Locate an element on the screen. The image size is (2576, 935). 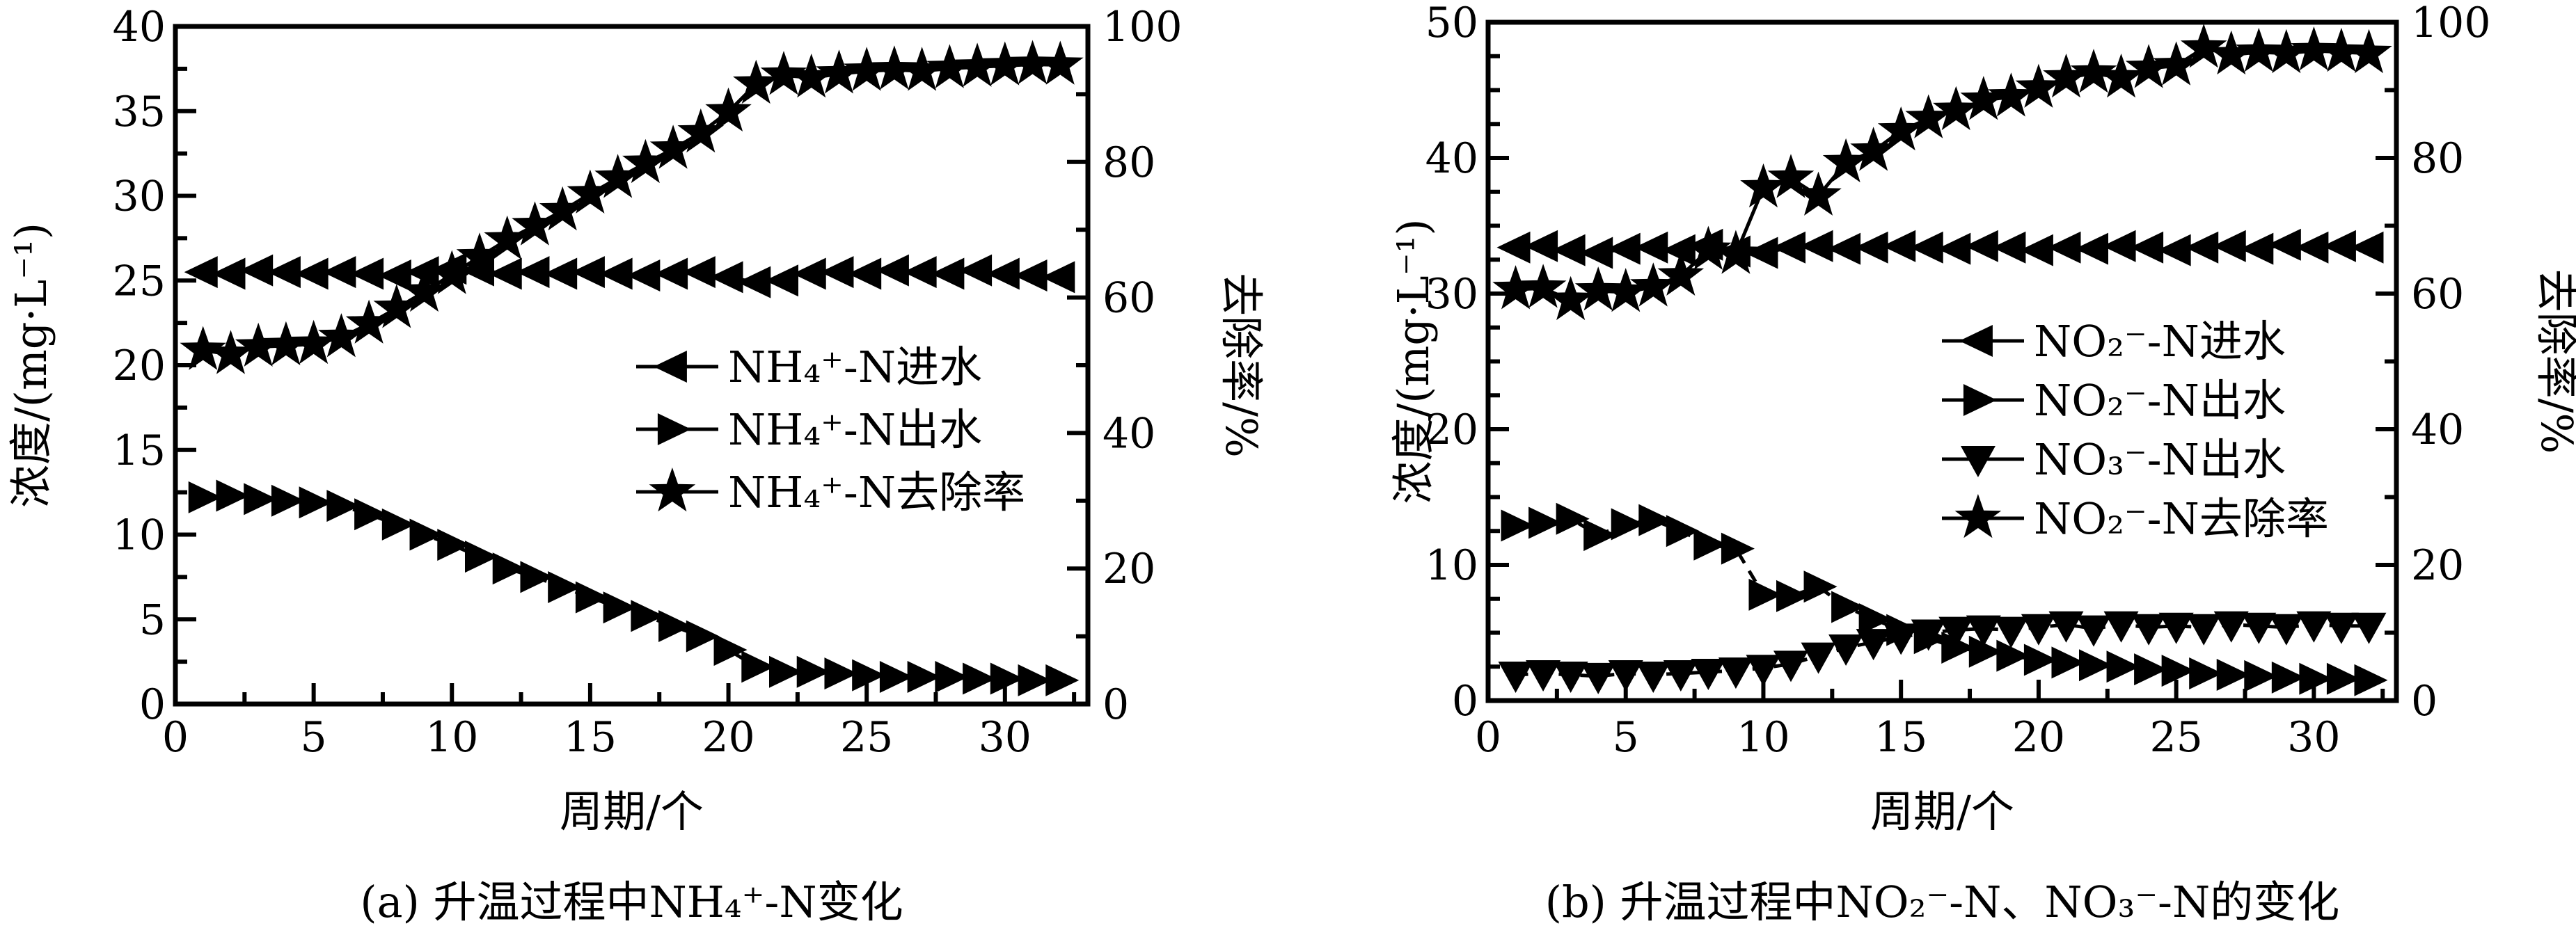
legend-label: NO₂⁻-N进水 is located at coordinates (2160, 341).